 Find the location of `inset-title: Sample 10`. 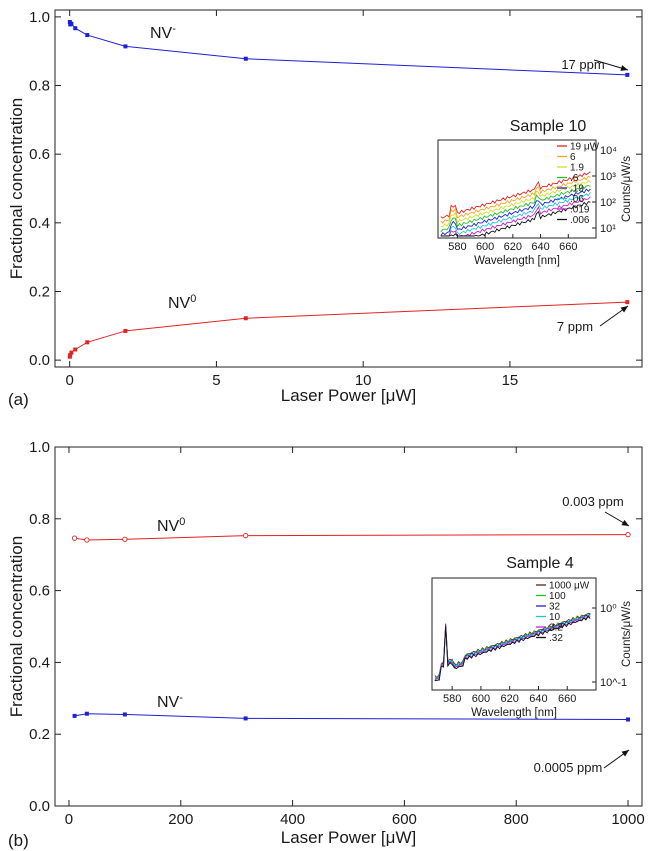

inset-title: Sample 10 is located at coordinates (548, 126).